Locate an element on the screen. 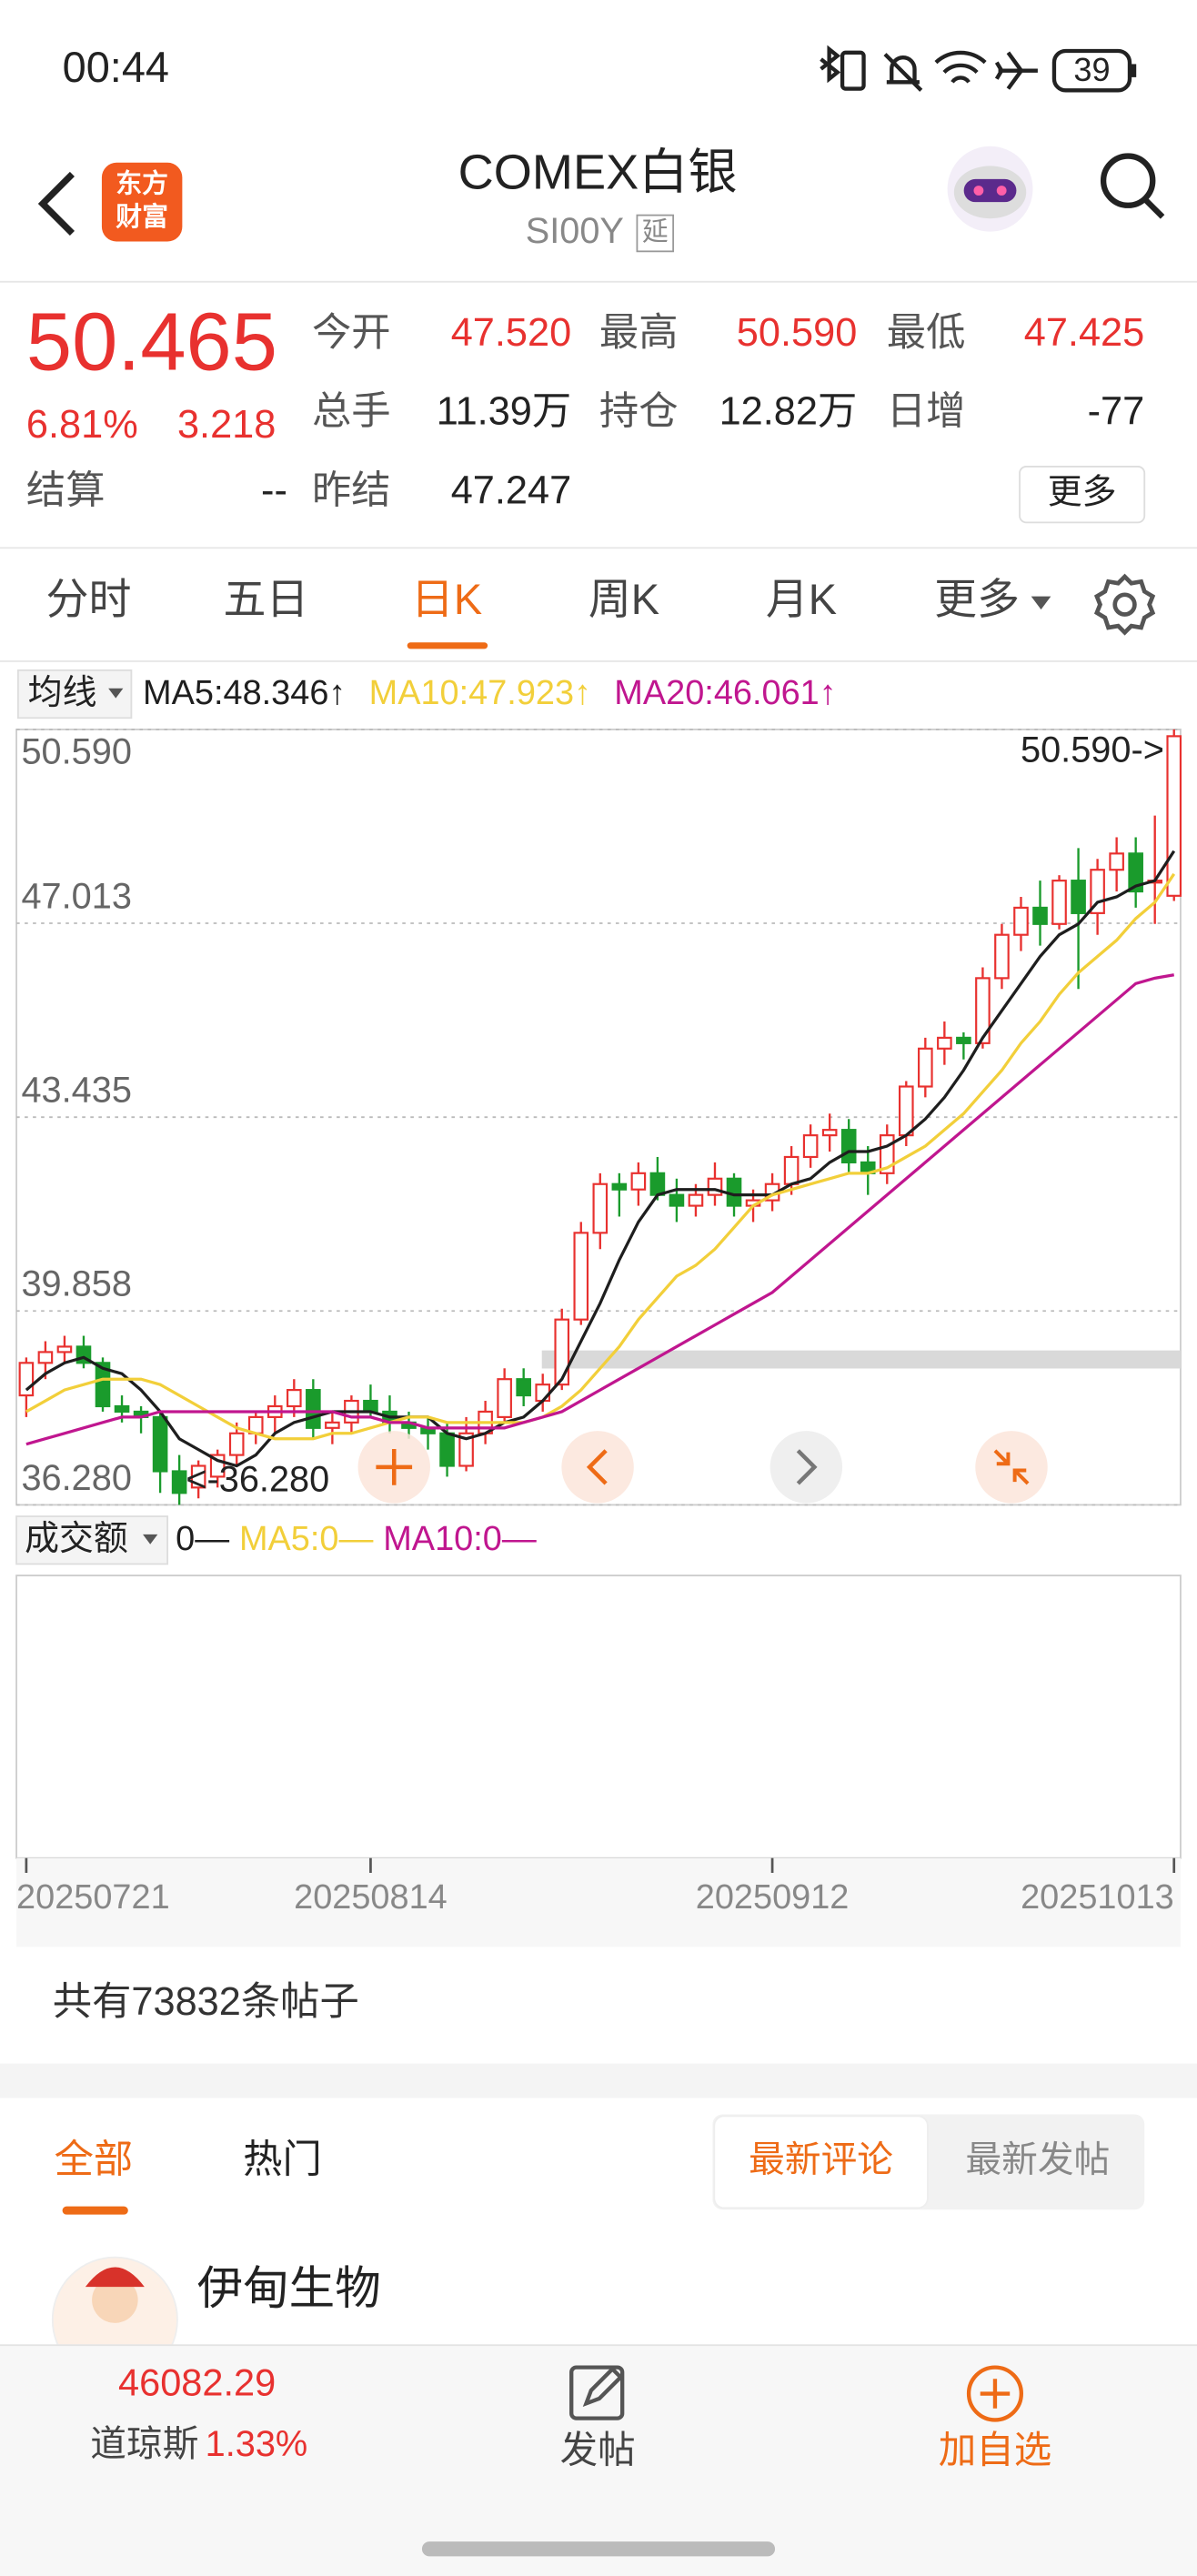 This screenshot has width=1197, height=2576. field-value: -- is located at coordinates (274, 490).